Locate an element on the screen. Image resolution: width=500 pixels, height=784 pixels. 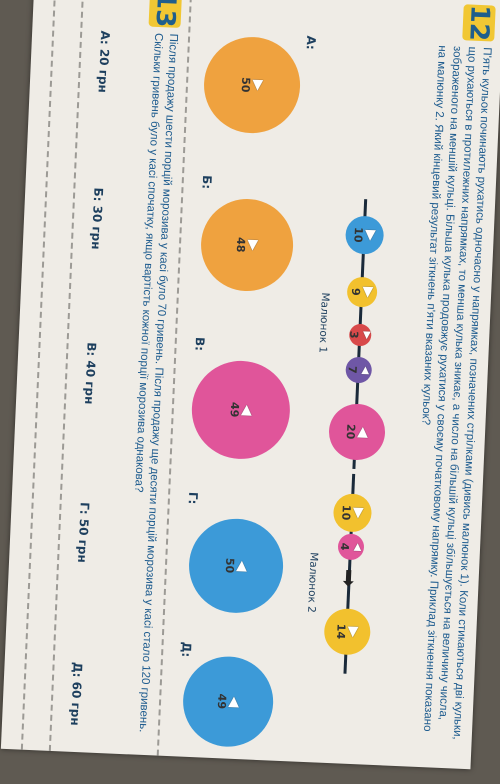
answer-a-ball: ▶ 50 is located at coordinates (252, 85).